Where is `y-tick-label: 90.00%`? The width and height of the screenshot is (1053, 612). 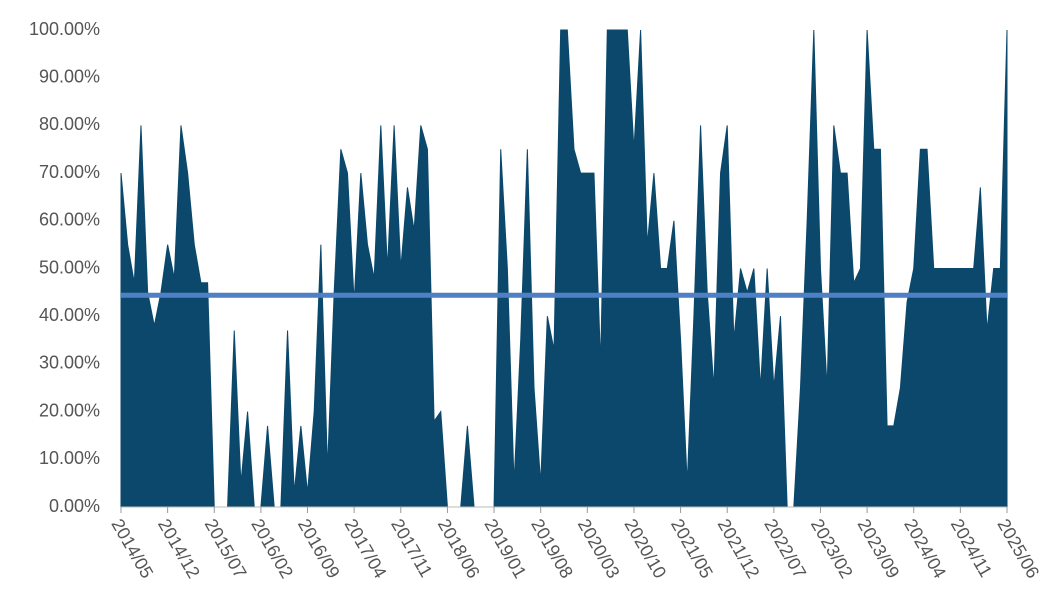
y-tick-label: 90.00% is located at coordinates (69, 76).